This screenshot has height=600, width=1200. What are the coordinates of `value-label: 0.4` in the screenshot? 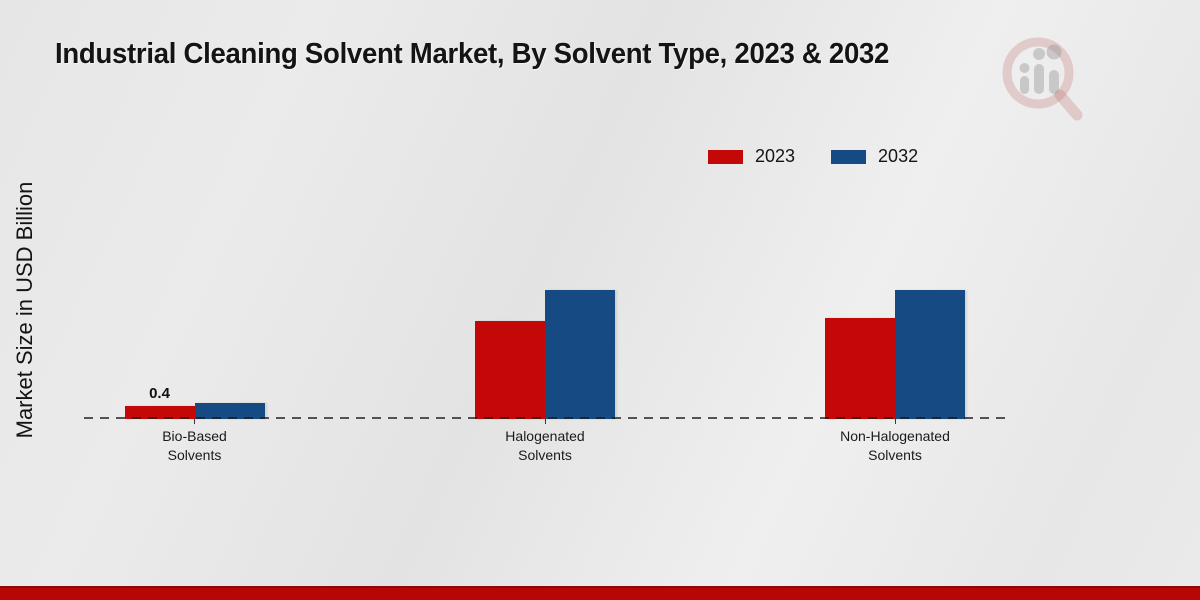 It's located at (159, 394).